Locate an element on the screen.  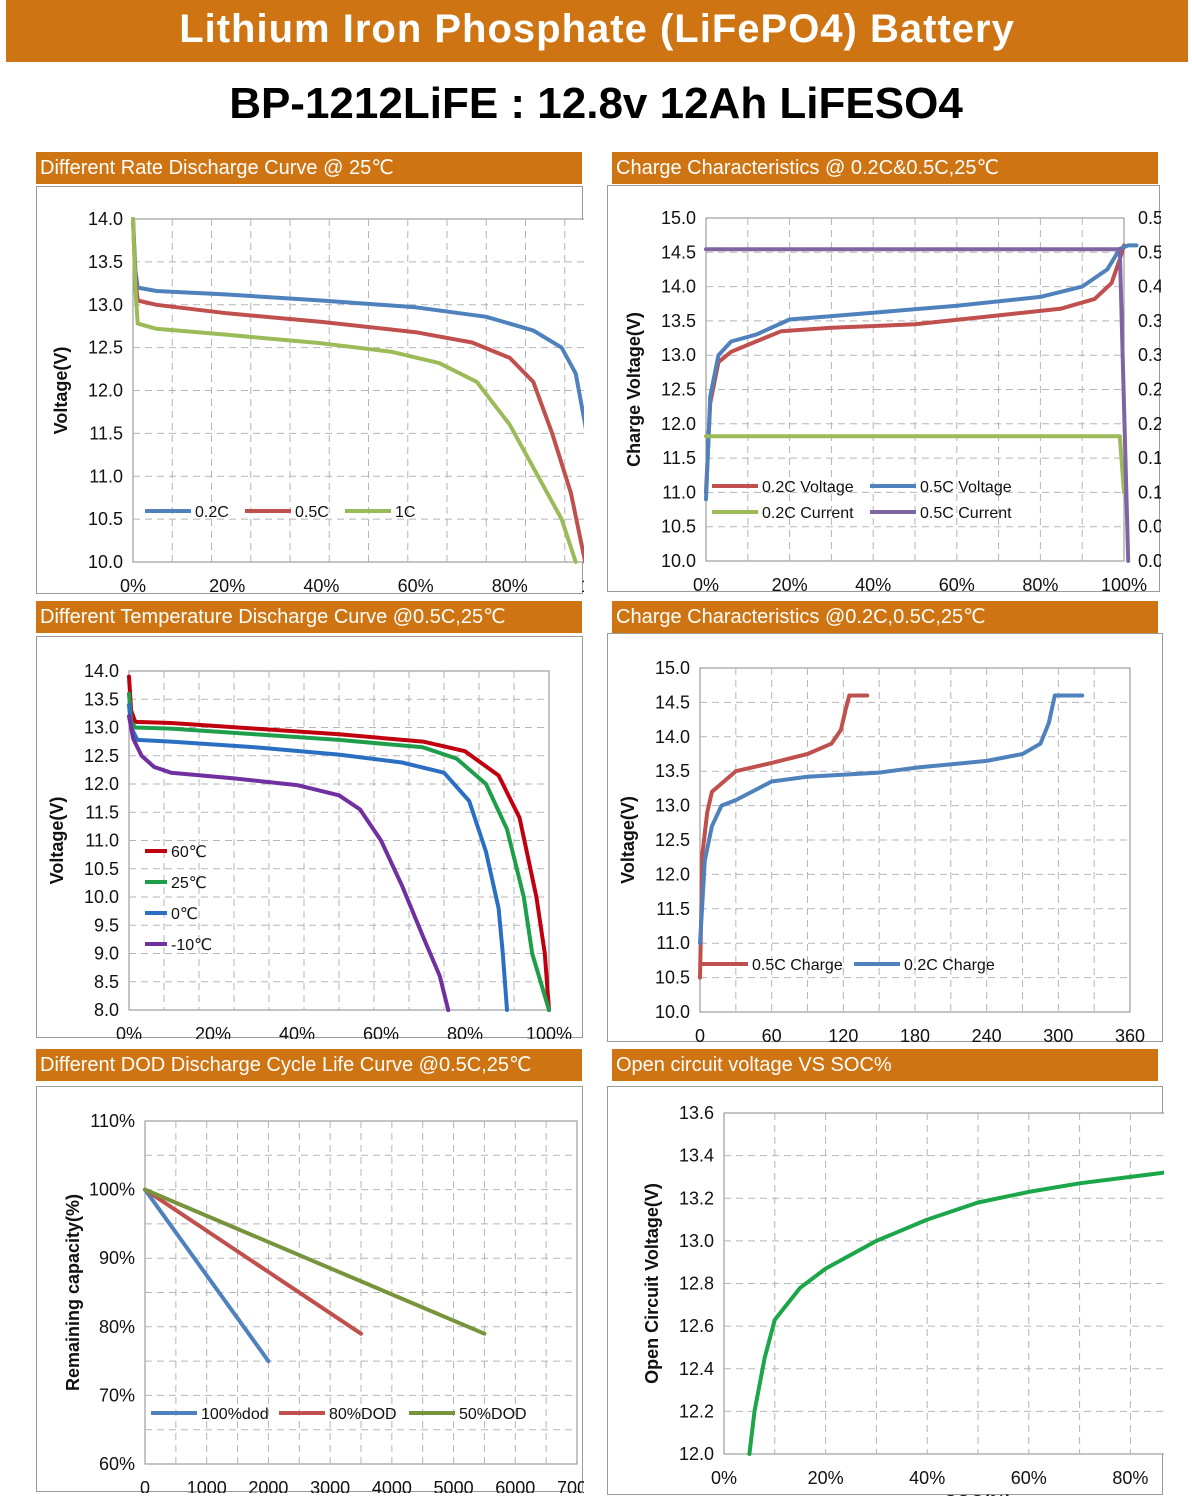
y2-tick-label: 0.17 is located at coordinates (1149, 458).